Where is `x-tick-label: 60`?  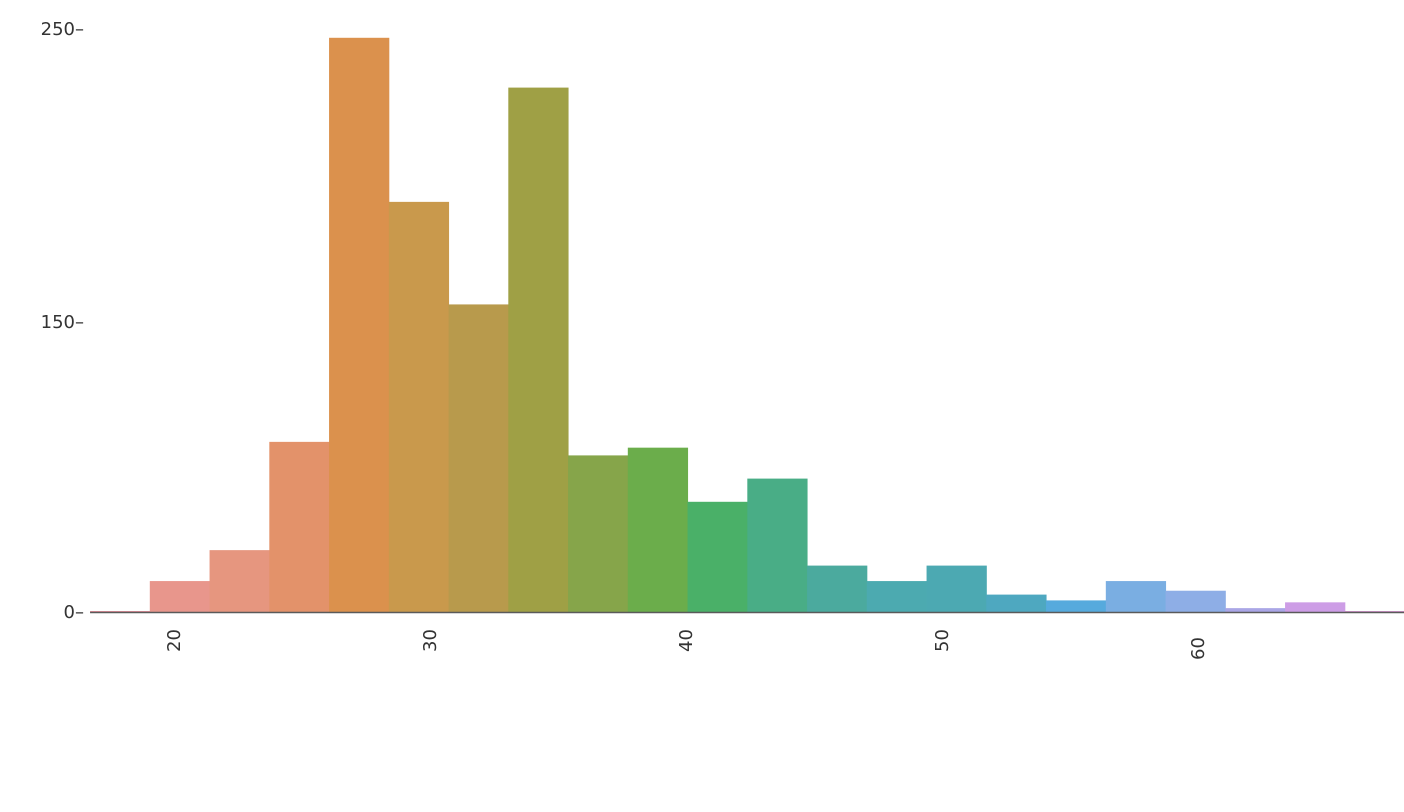 x-tick-label: 60 is located at coordinates (1198, 648).